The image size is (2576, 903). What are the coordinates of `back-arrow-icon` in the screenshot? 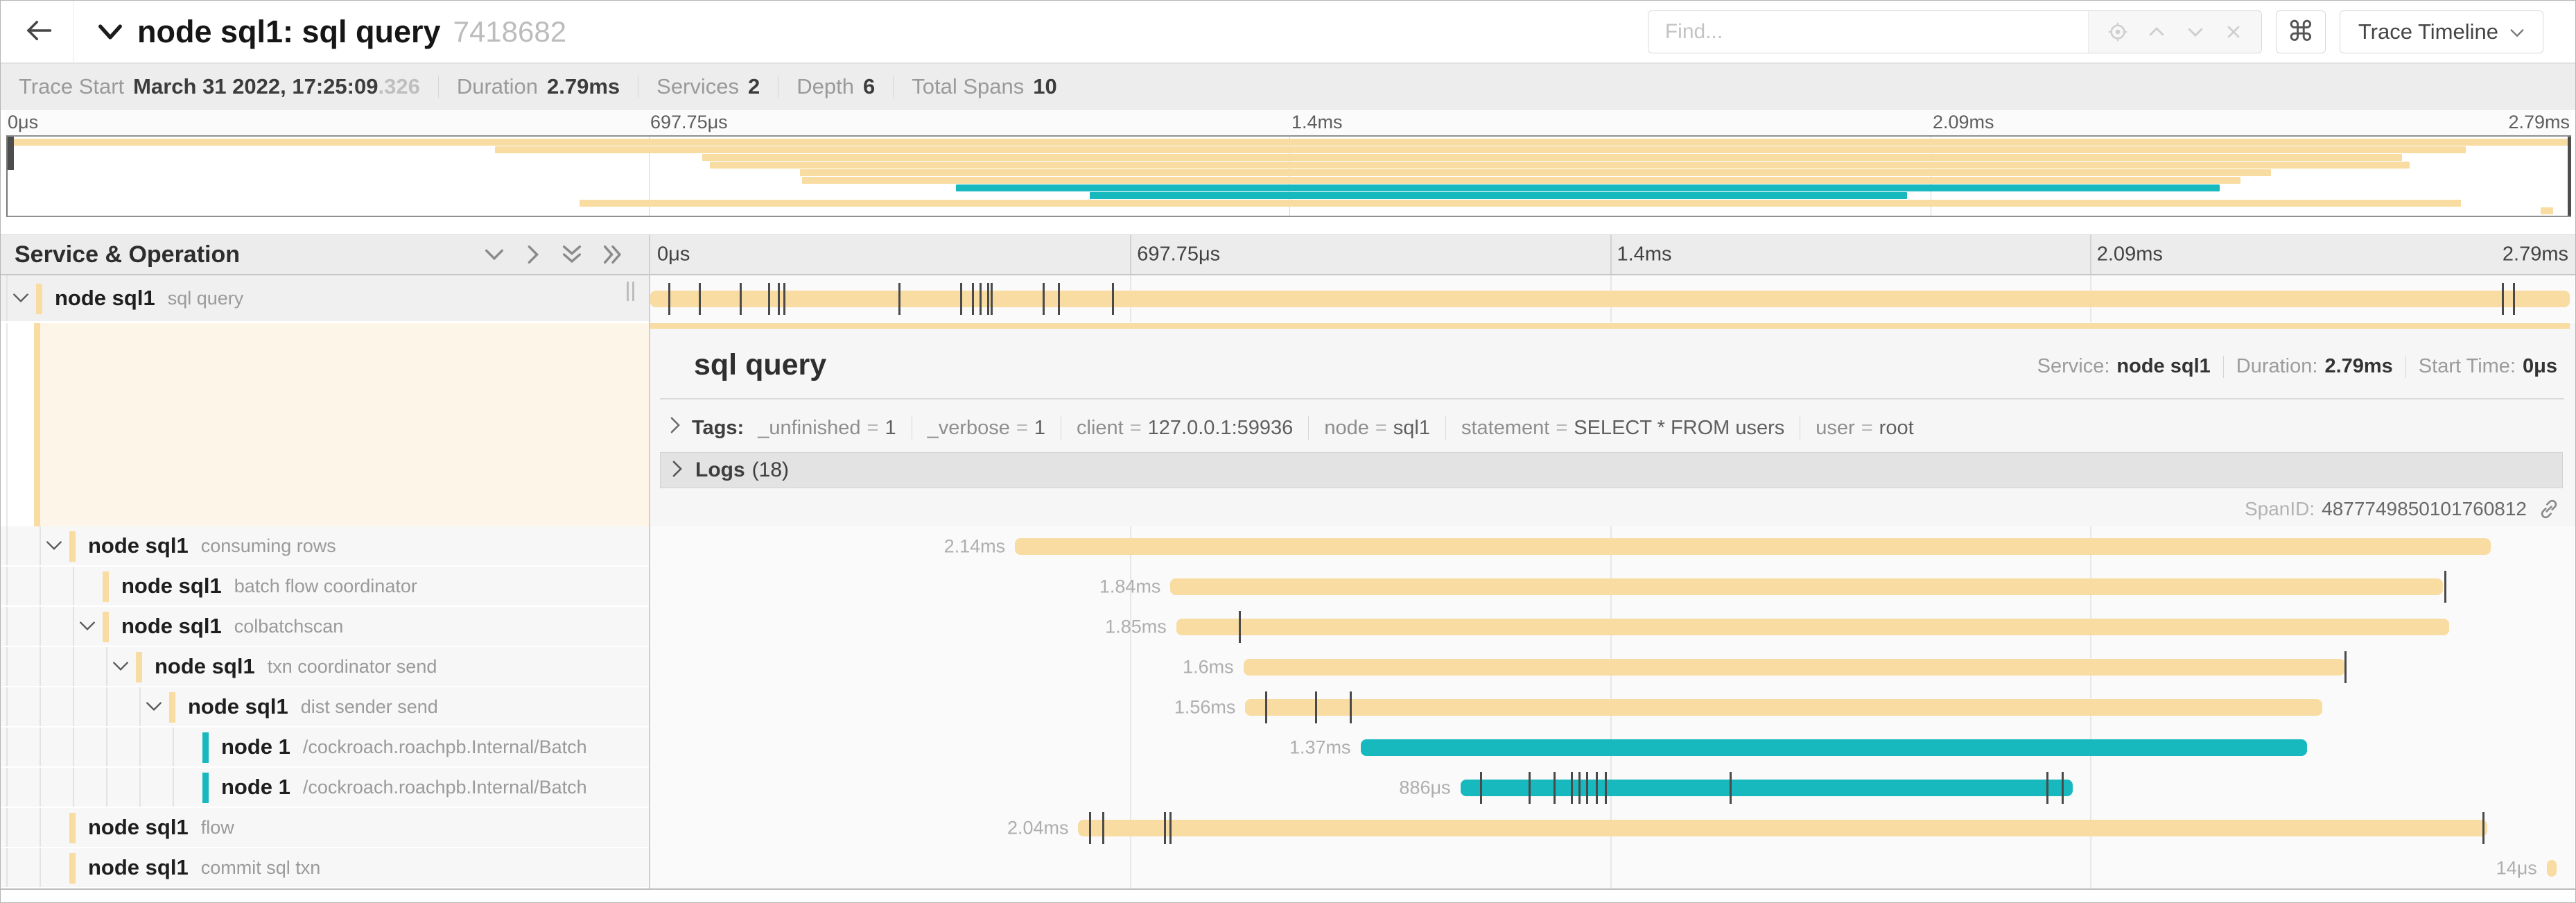 It's located at (38, 31).